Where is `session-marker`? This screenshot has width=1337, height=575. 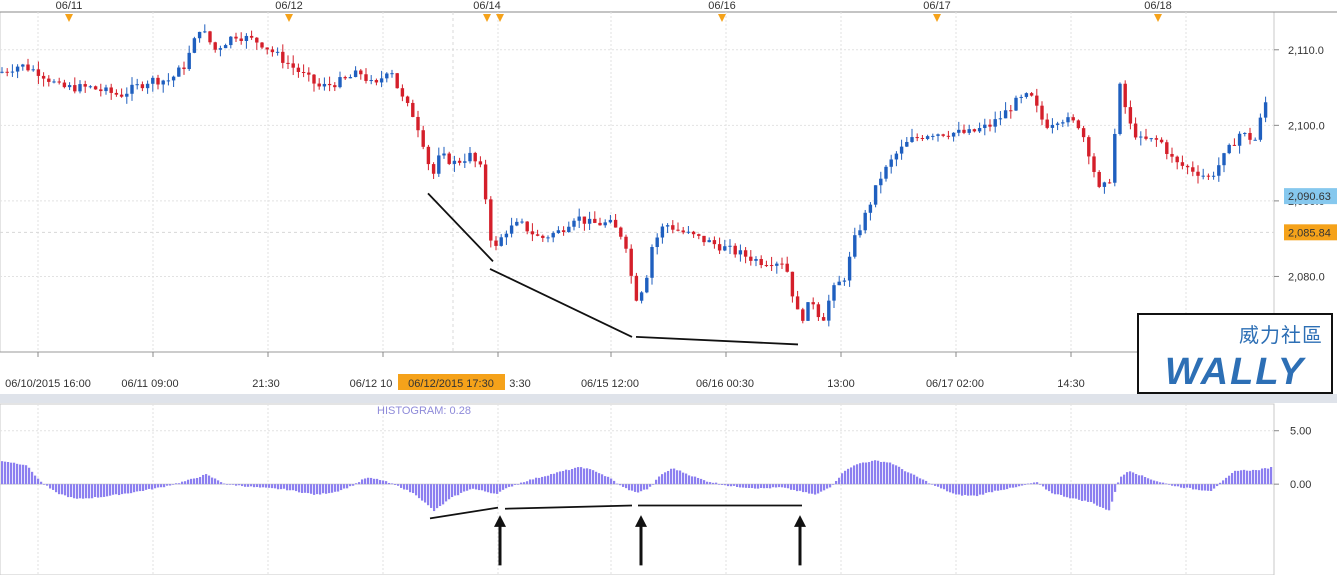 session-marker is located at coordinates (500, 18).